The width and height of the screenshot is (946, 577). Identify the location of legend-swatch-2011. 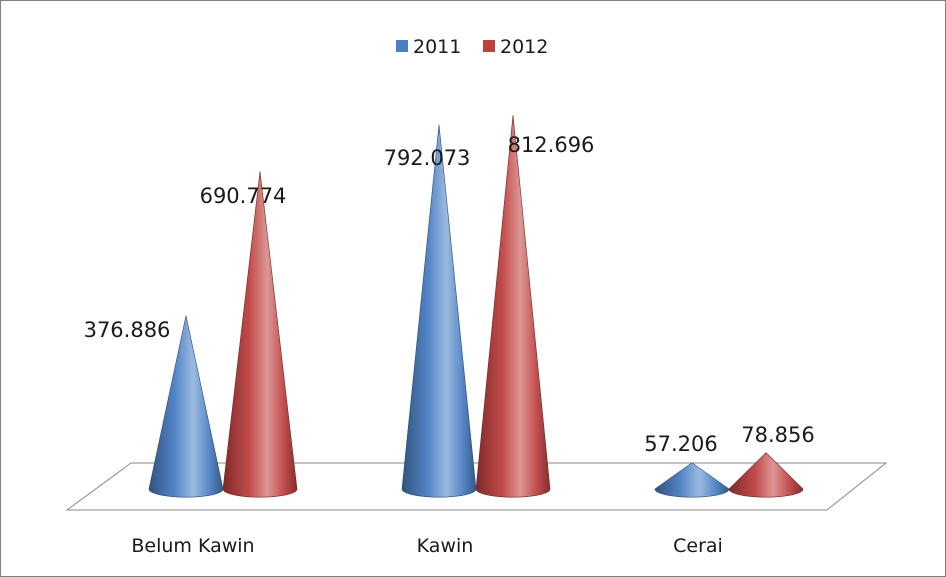
(402, 46).